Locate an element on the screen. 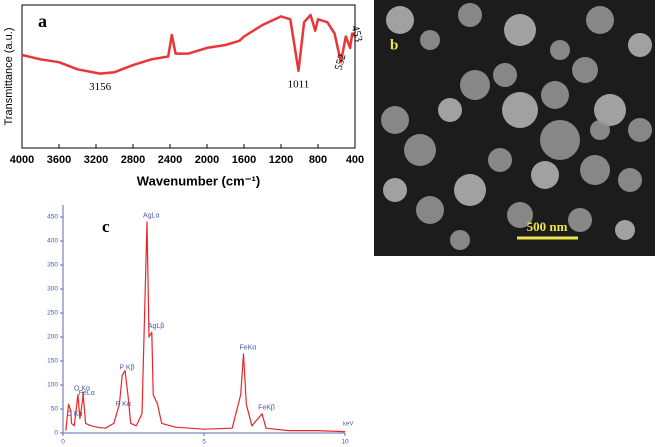 The width and height of the screenshot is (661, 447). x-tick-label: 3200 is located at coordinates (96, 160).